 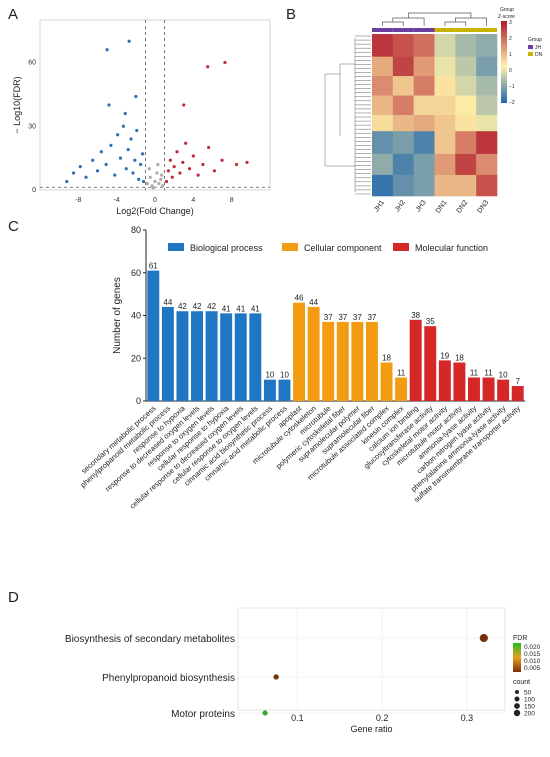 What do you see at coordinates (284, 435) in the screenshot?
I see `bar-category-label: microtubule cytoskeleton` at bounding box center [284, 435].